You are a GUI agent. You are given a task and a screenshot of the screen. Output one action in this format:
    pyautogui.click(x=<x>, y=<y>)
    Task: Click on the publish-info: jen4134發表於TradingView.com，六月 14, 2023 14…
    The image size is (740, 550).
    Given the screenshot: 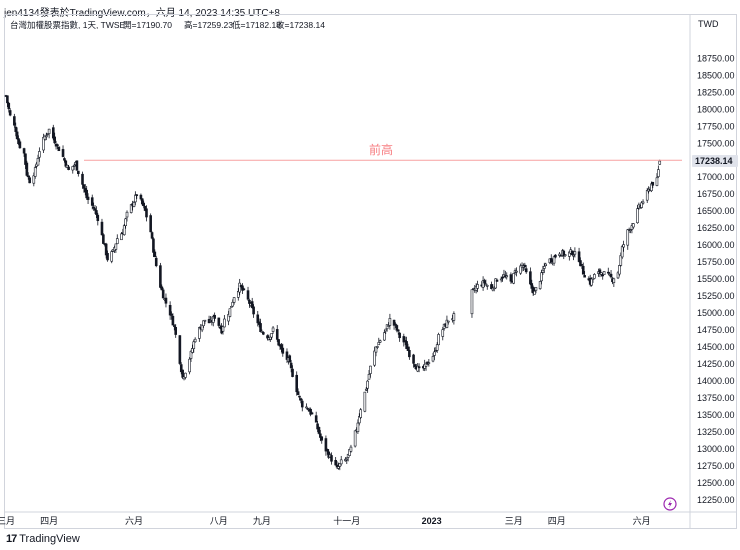 What is the action you would take?
    pyautogui.click(x=142, y=13)
    